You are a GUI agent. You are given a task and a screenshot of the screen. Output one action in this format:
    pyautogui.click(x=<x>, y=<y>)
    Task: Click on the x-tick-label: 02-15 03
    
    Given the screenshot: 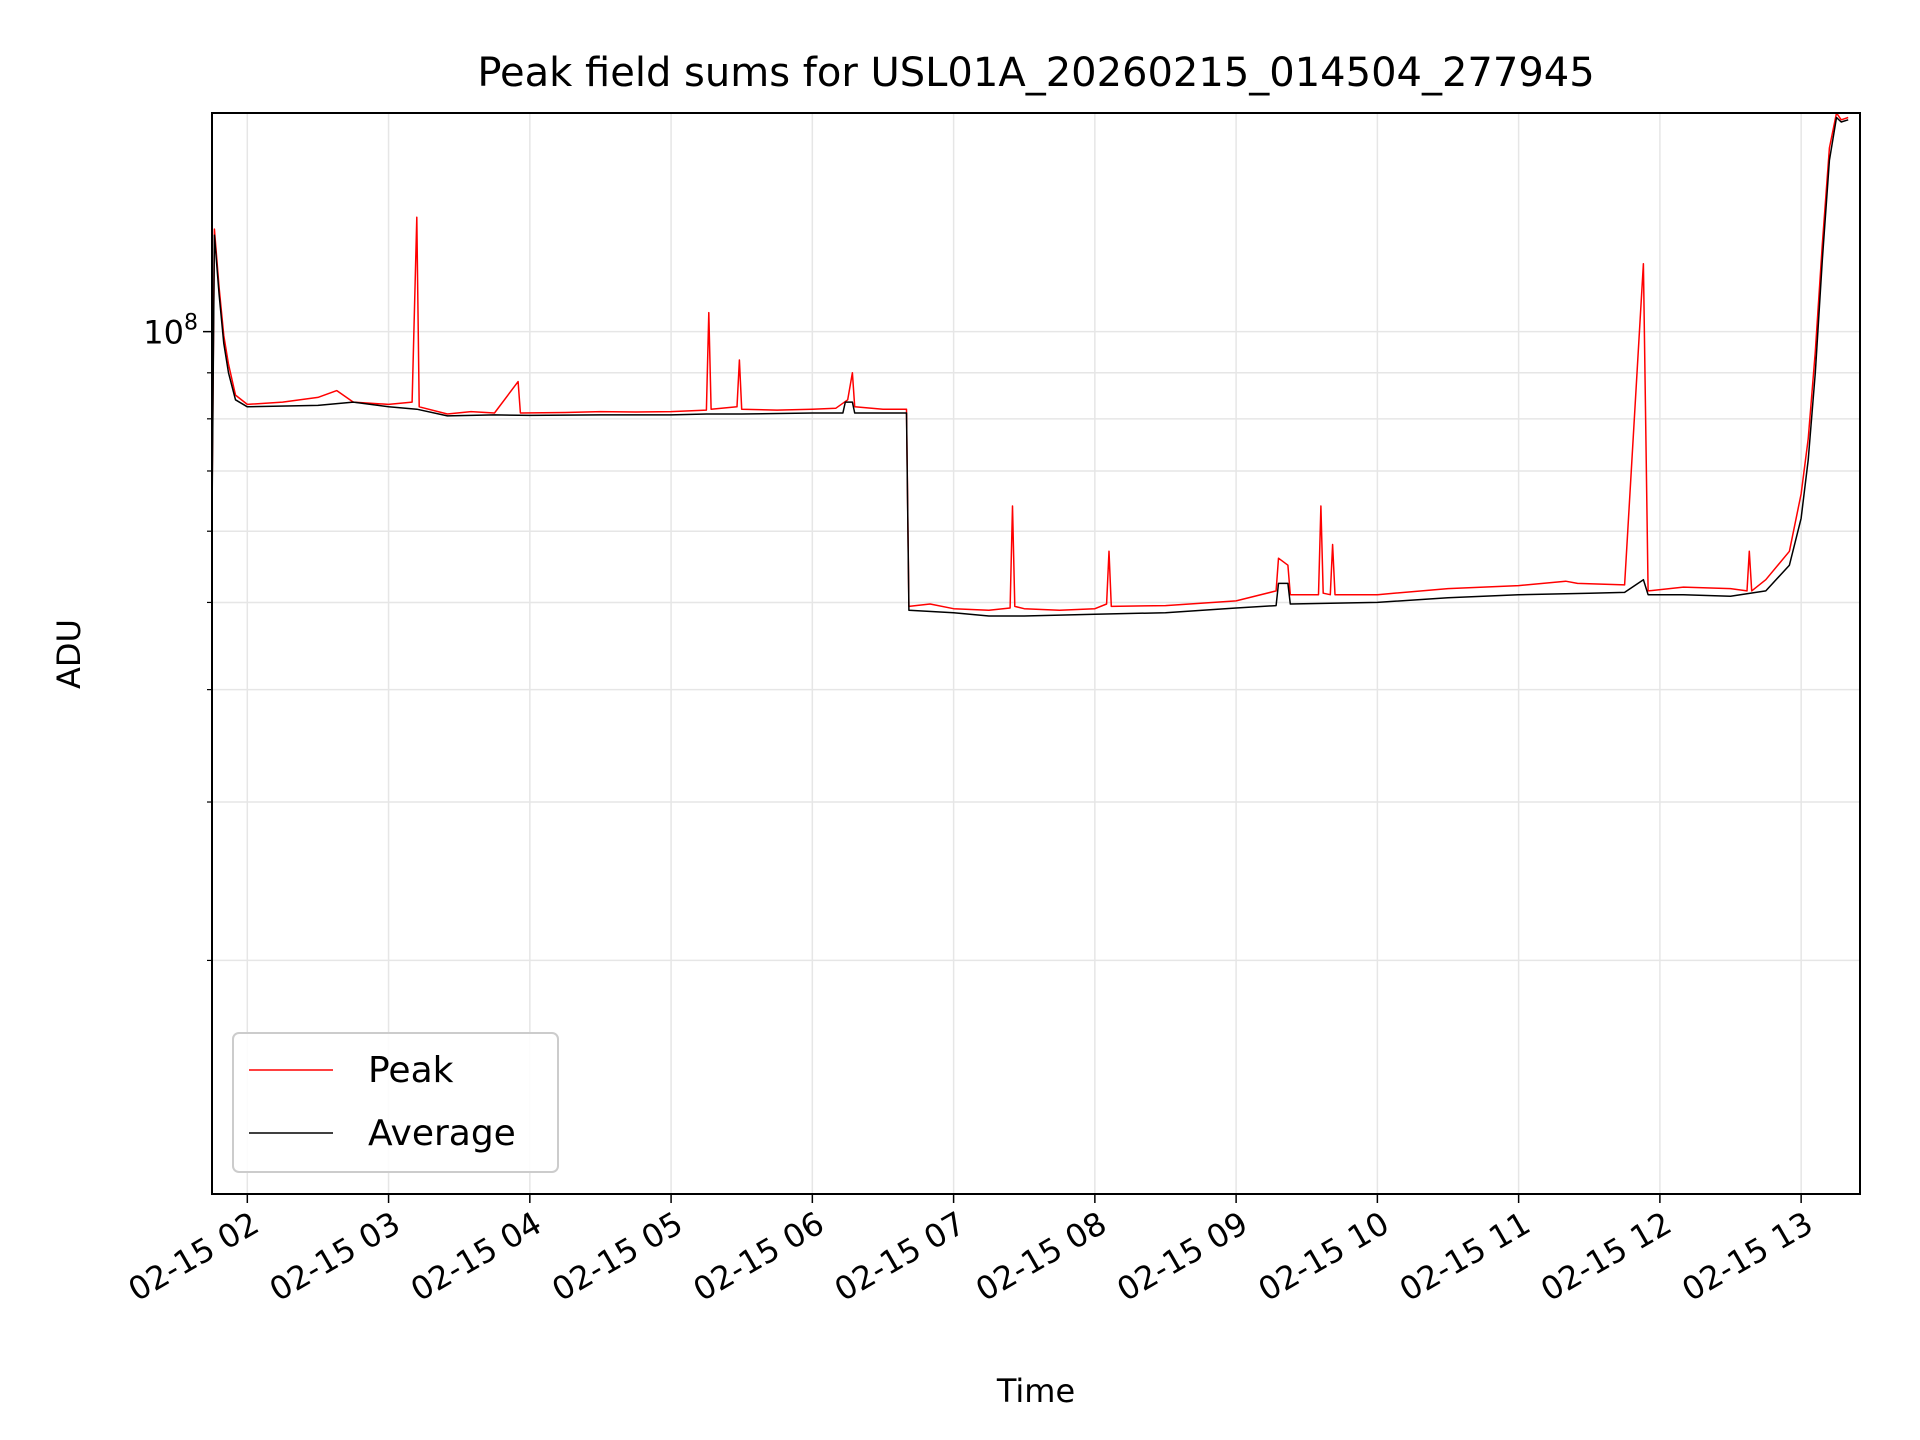 What is the action you would take?
    pyautogui.click(x=335, y=1256)
    